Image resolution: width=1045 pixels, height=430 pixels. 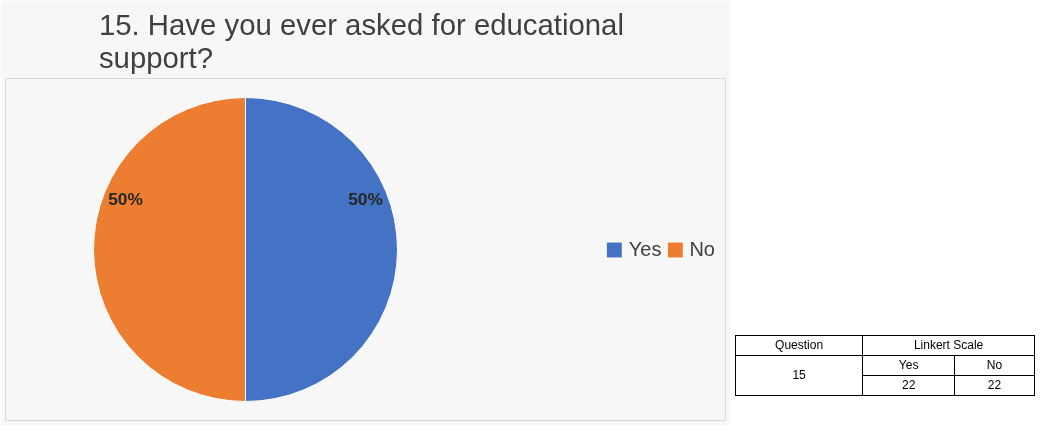 I want to click on text: Question, so click(x=799, y=345).